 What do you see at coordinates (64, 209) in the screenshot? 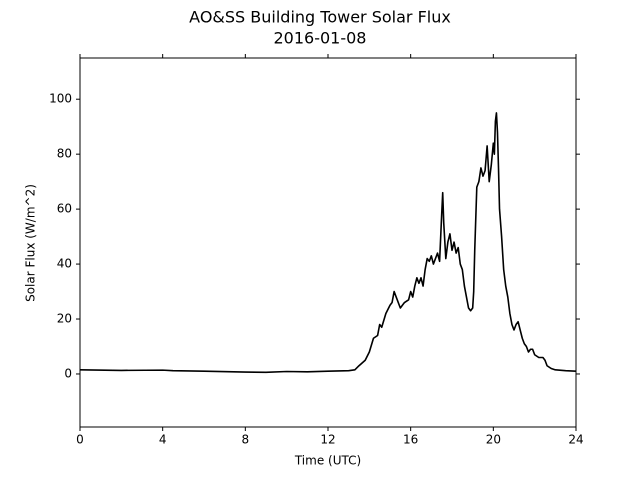
I see `y-tick-label: 60` at bounding box center [64, 209].